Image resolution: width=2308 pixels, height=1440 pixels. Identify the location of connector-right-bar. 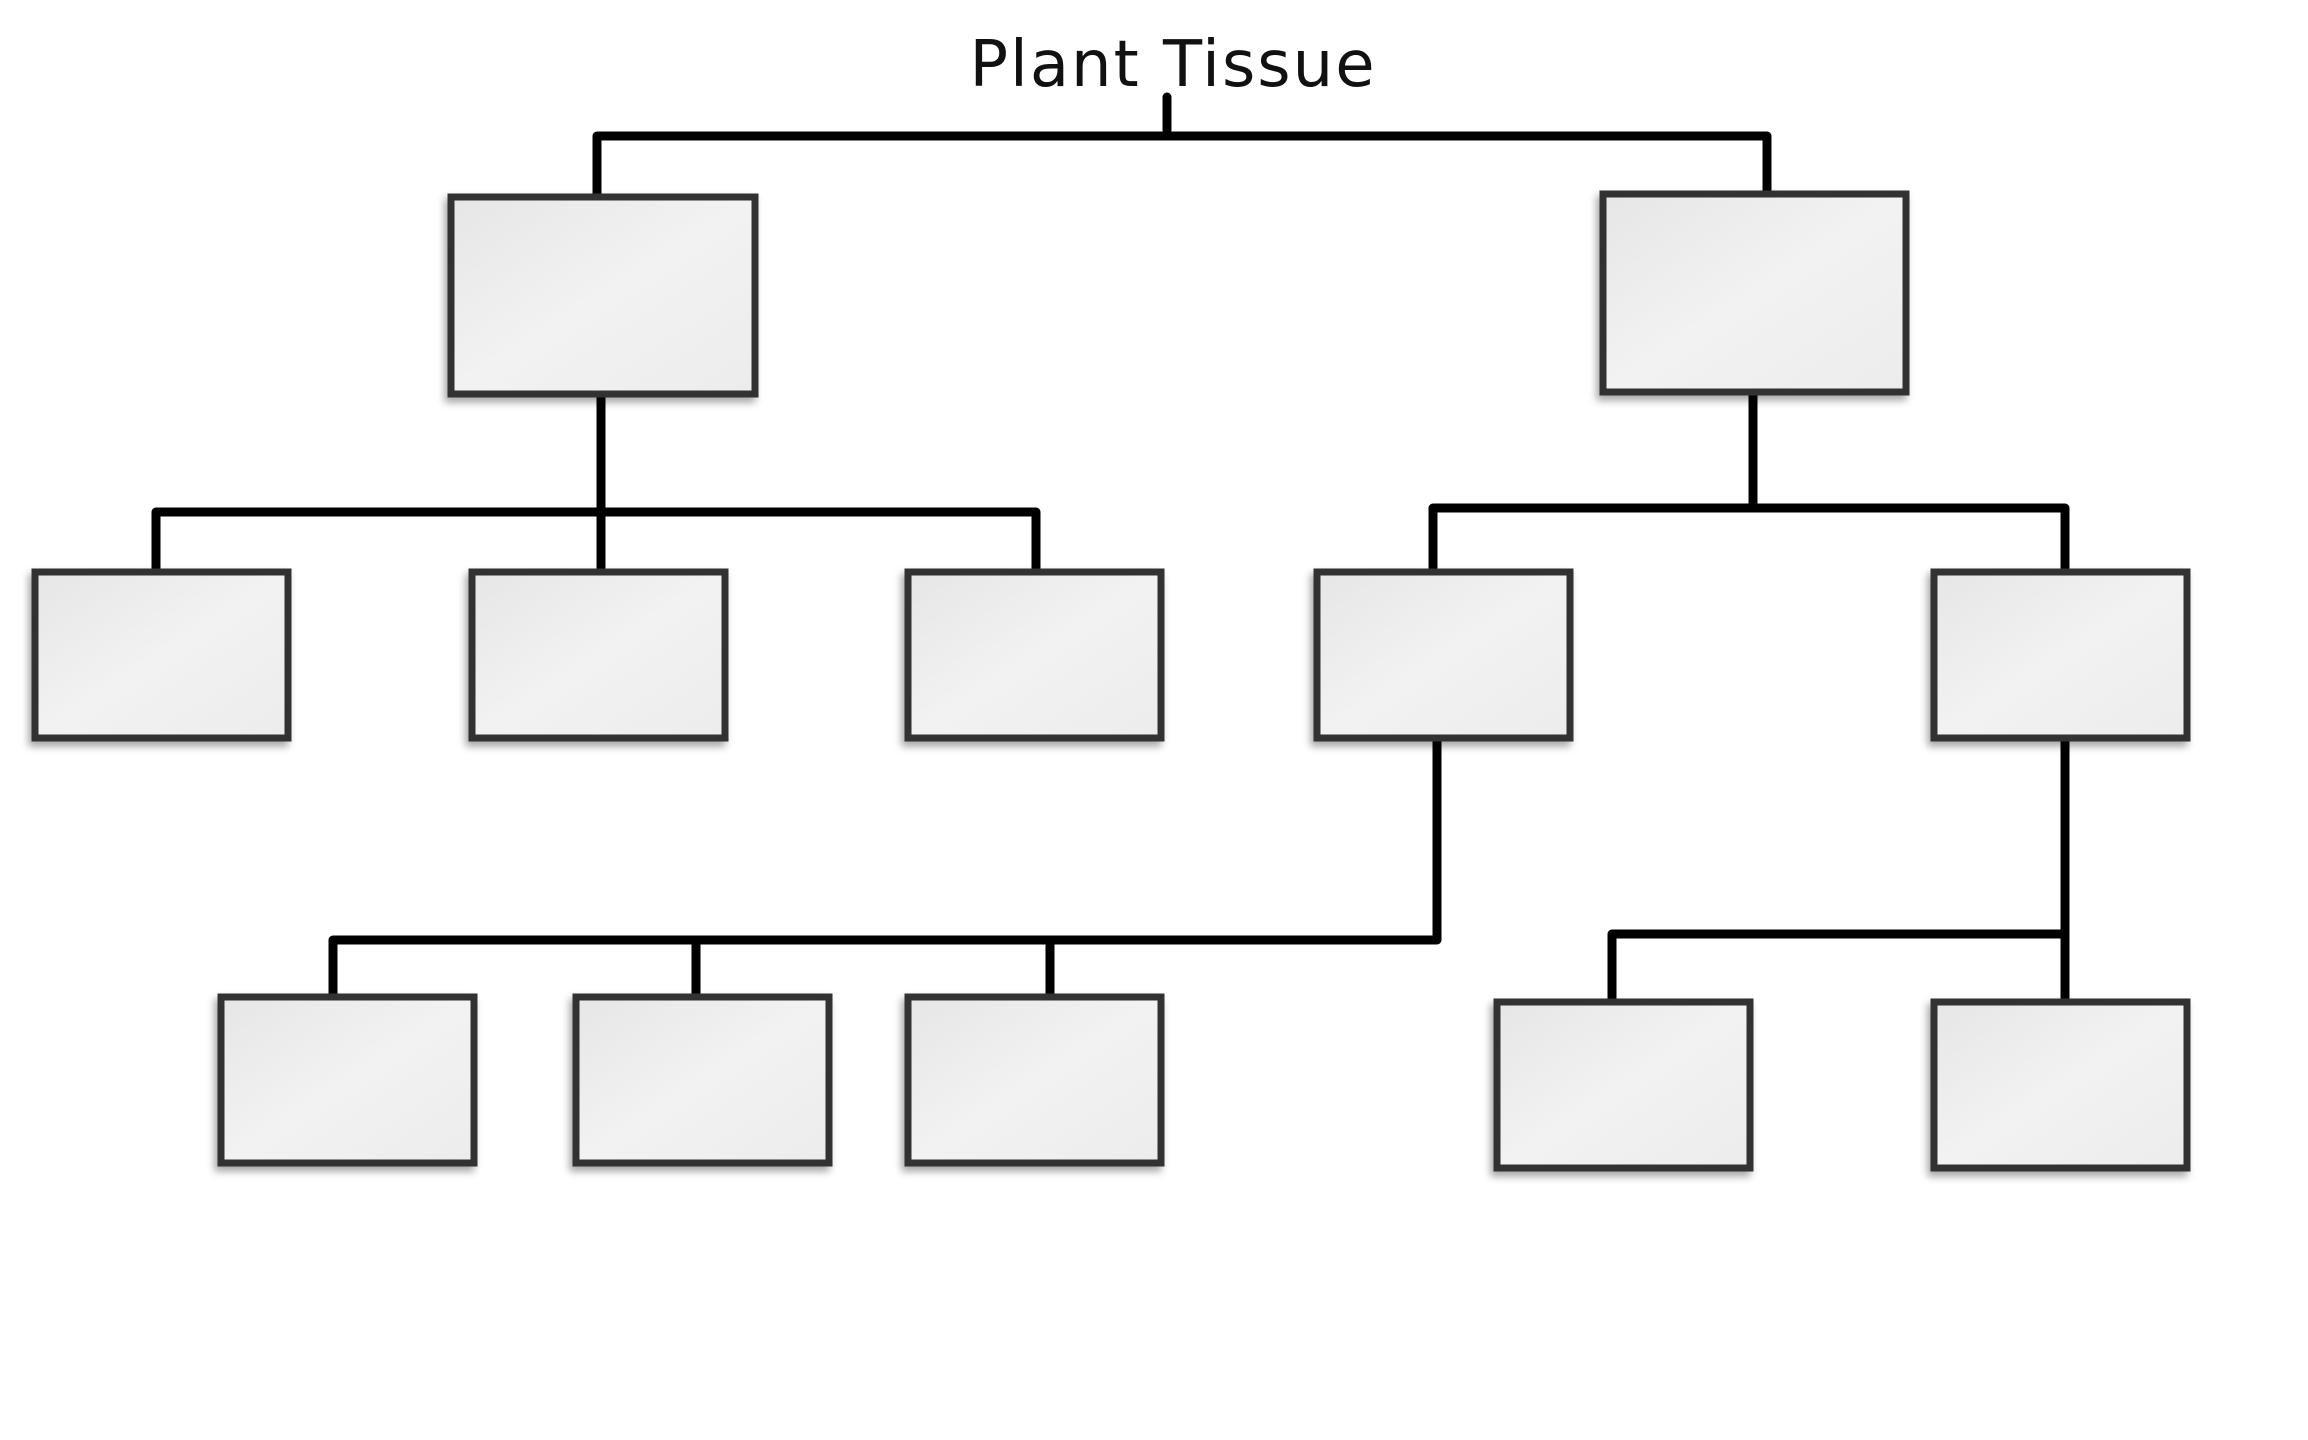
(1749, 539).